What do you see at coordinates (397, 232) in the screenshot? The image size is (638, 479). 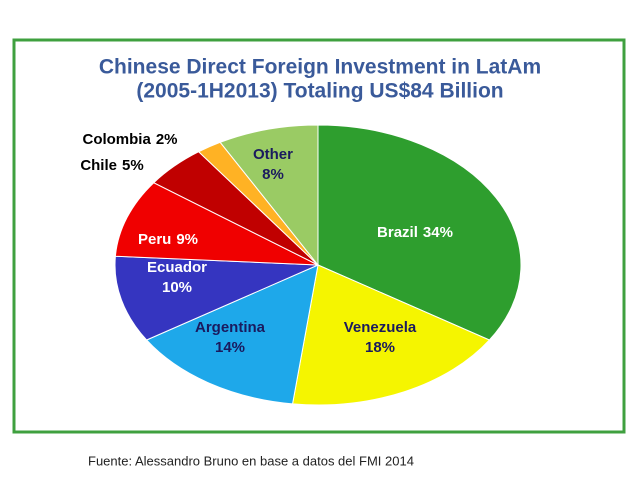 I see `category-label: Brazil` at bounding box center [397, 232].